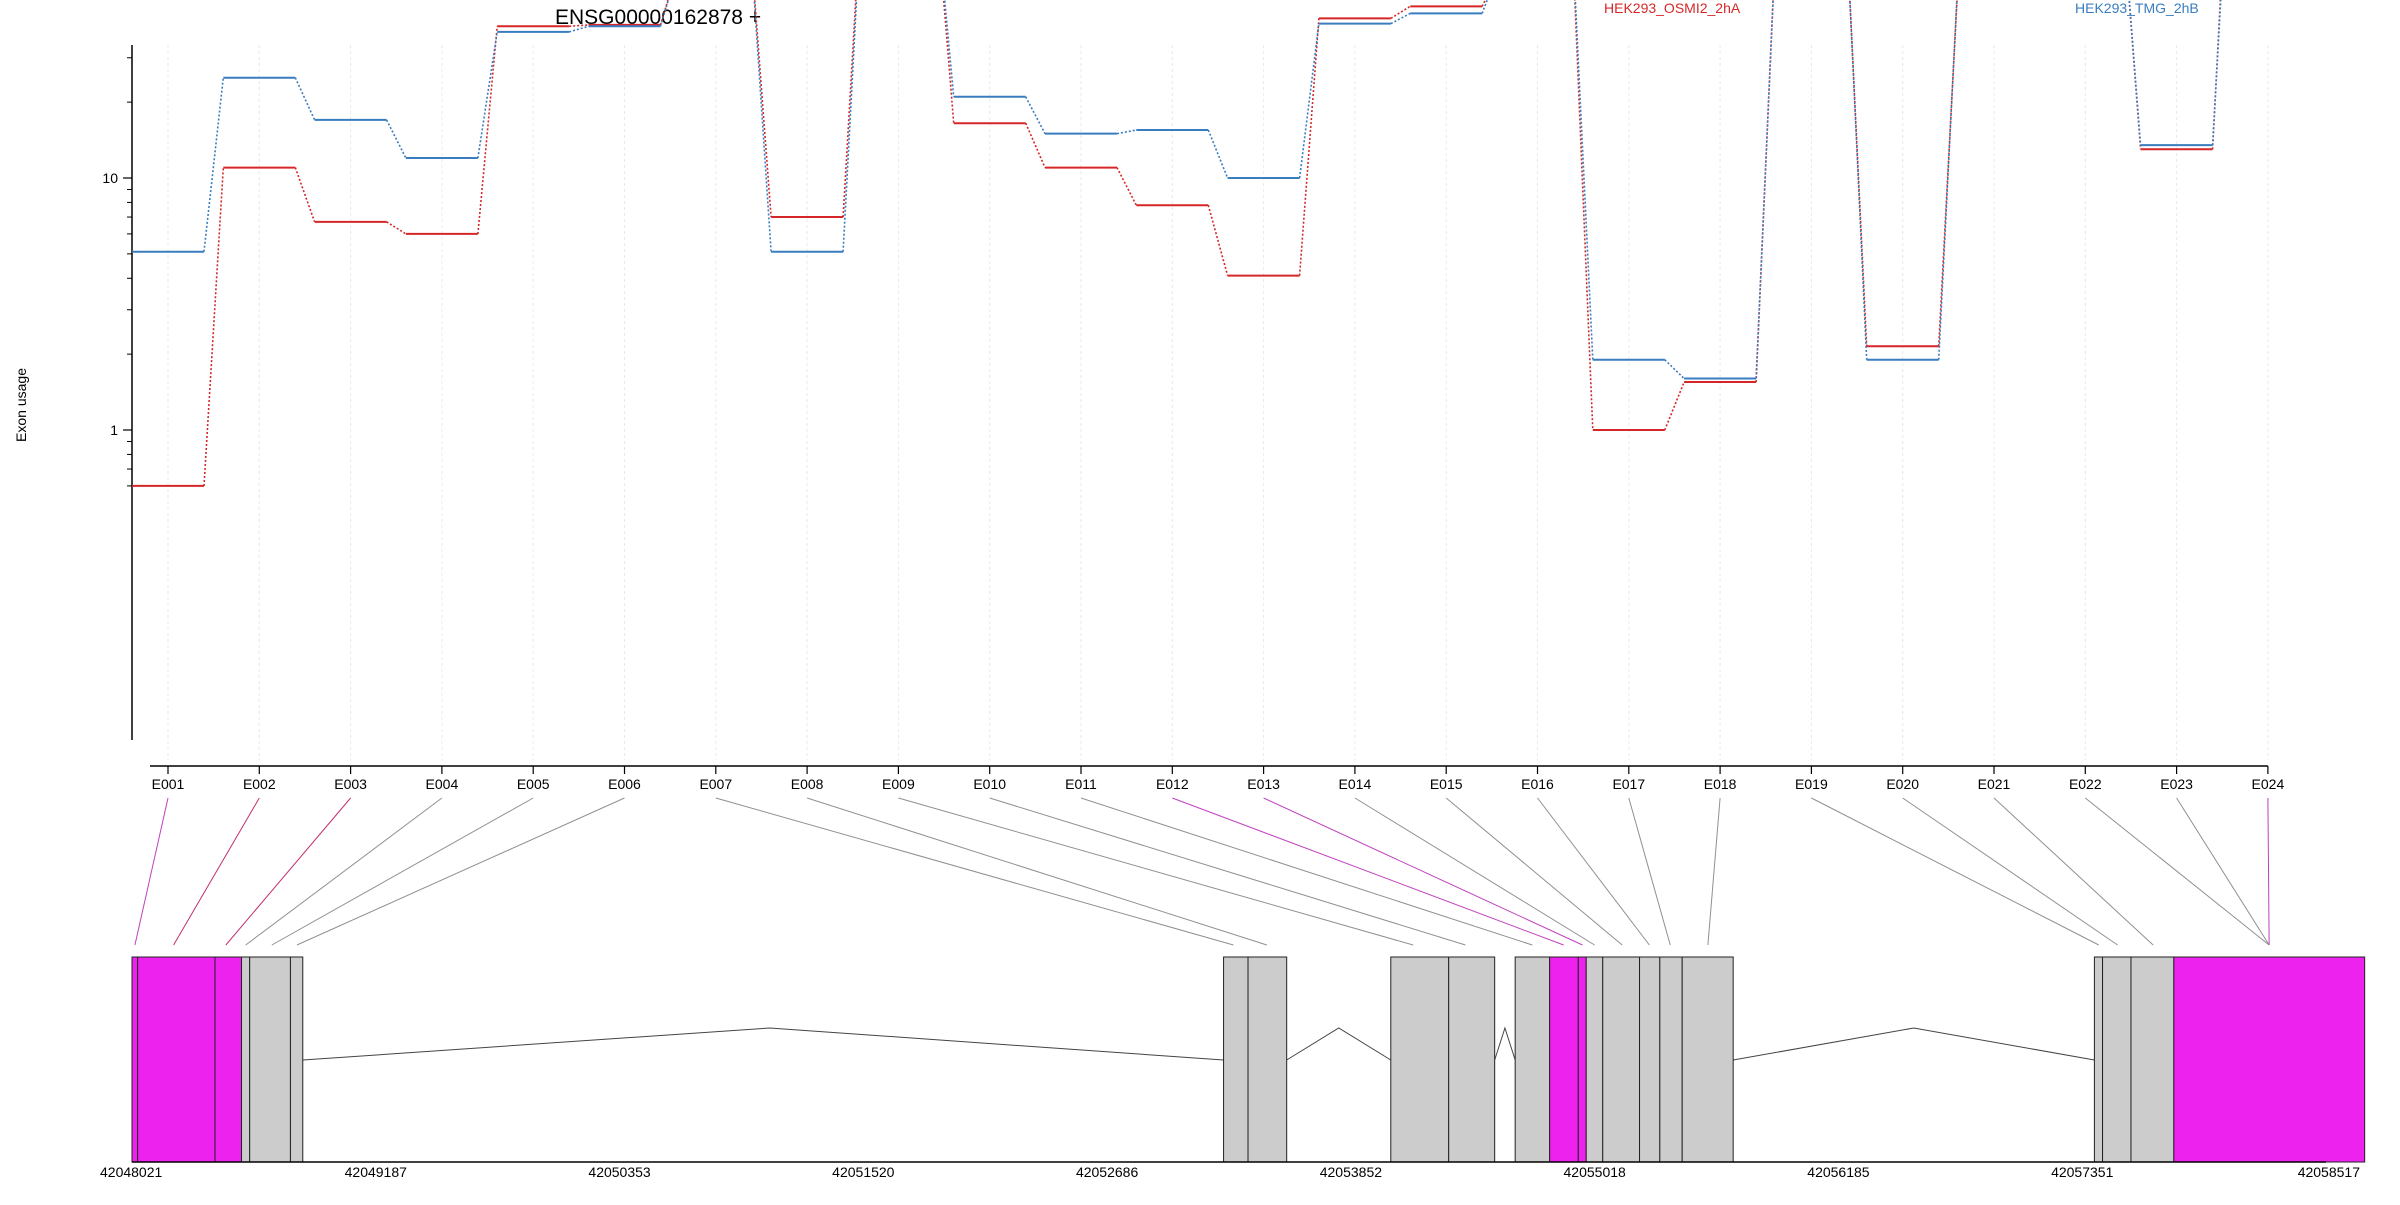  I want to click on genomic-tick-label: 42048021, so click(131, 1172).